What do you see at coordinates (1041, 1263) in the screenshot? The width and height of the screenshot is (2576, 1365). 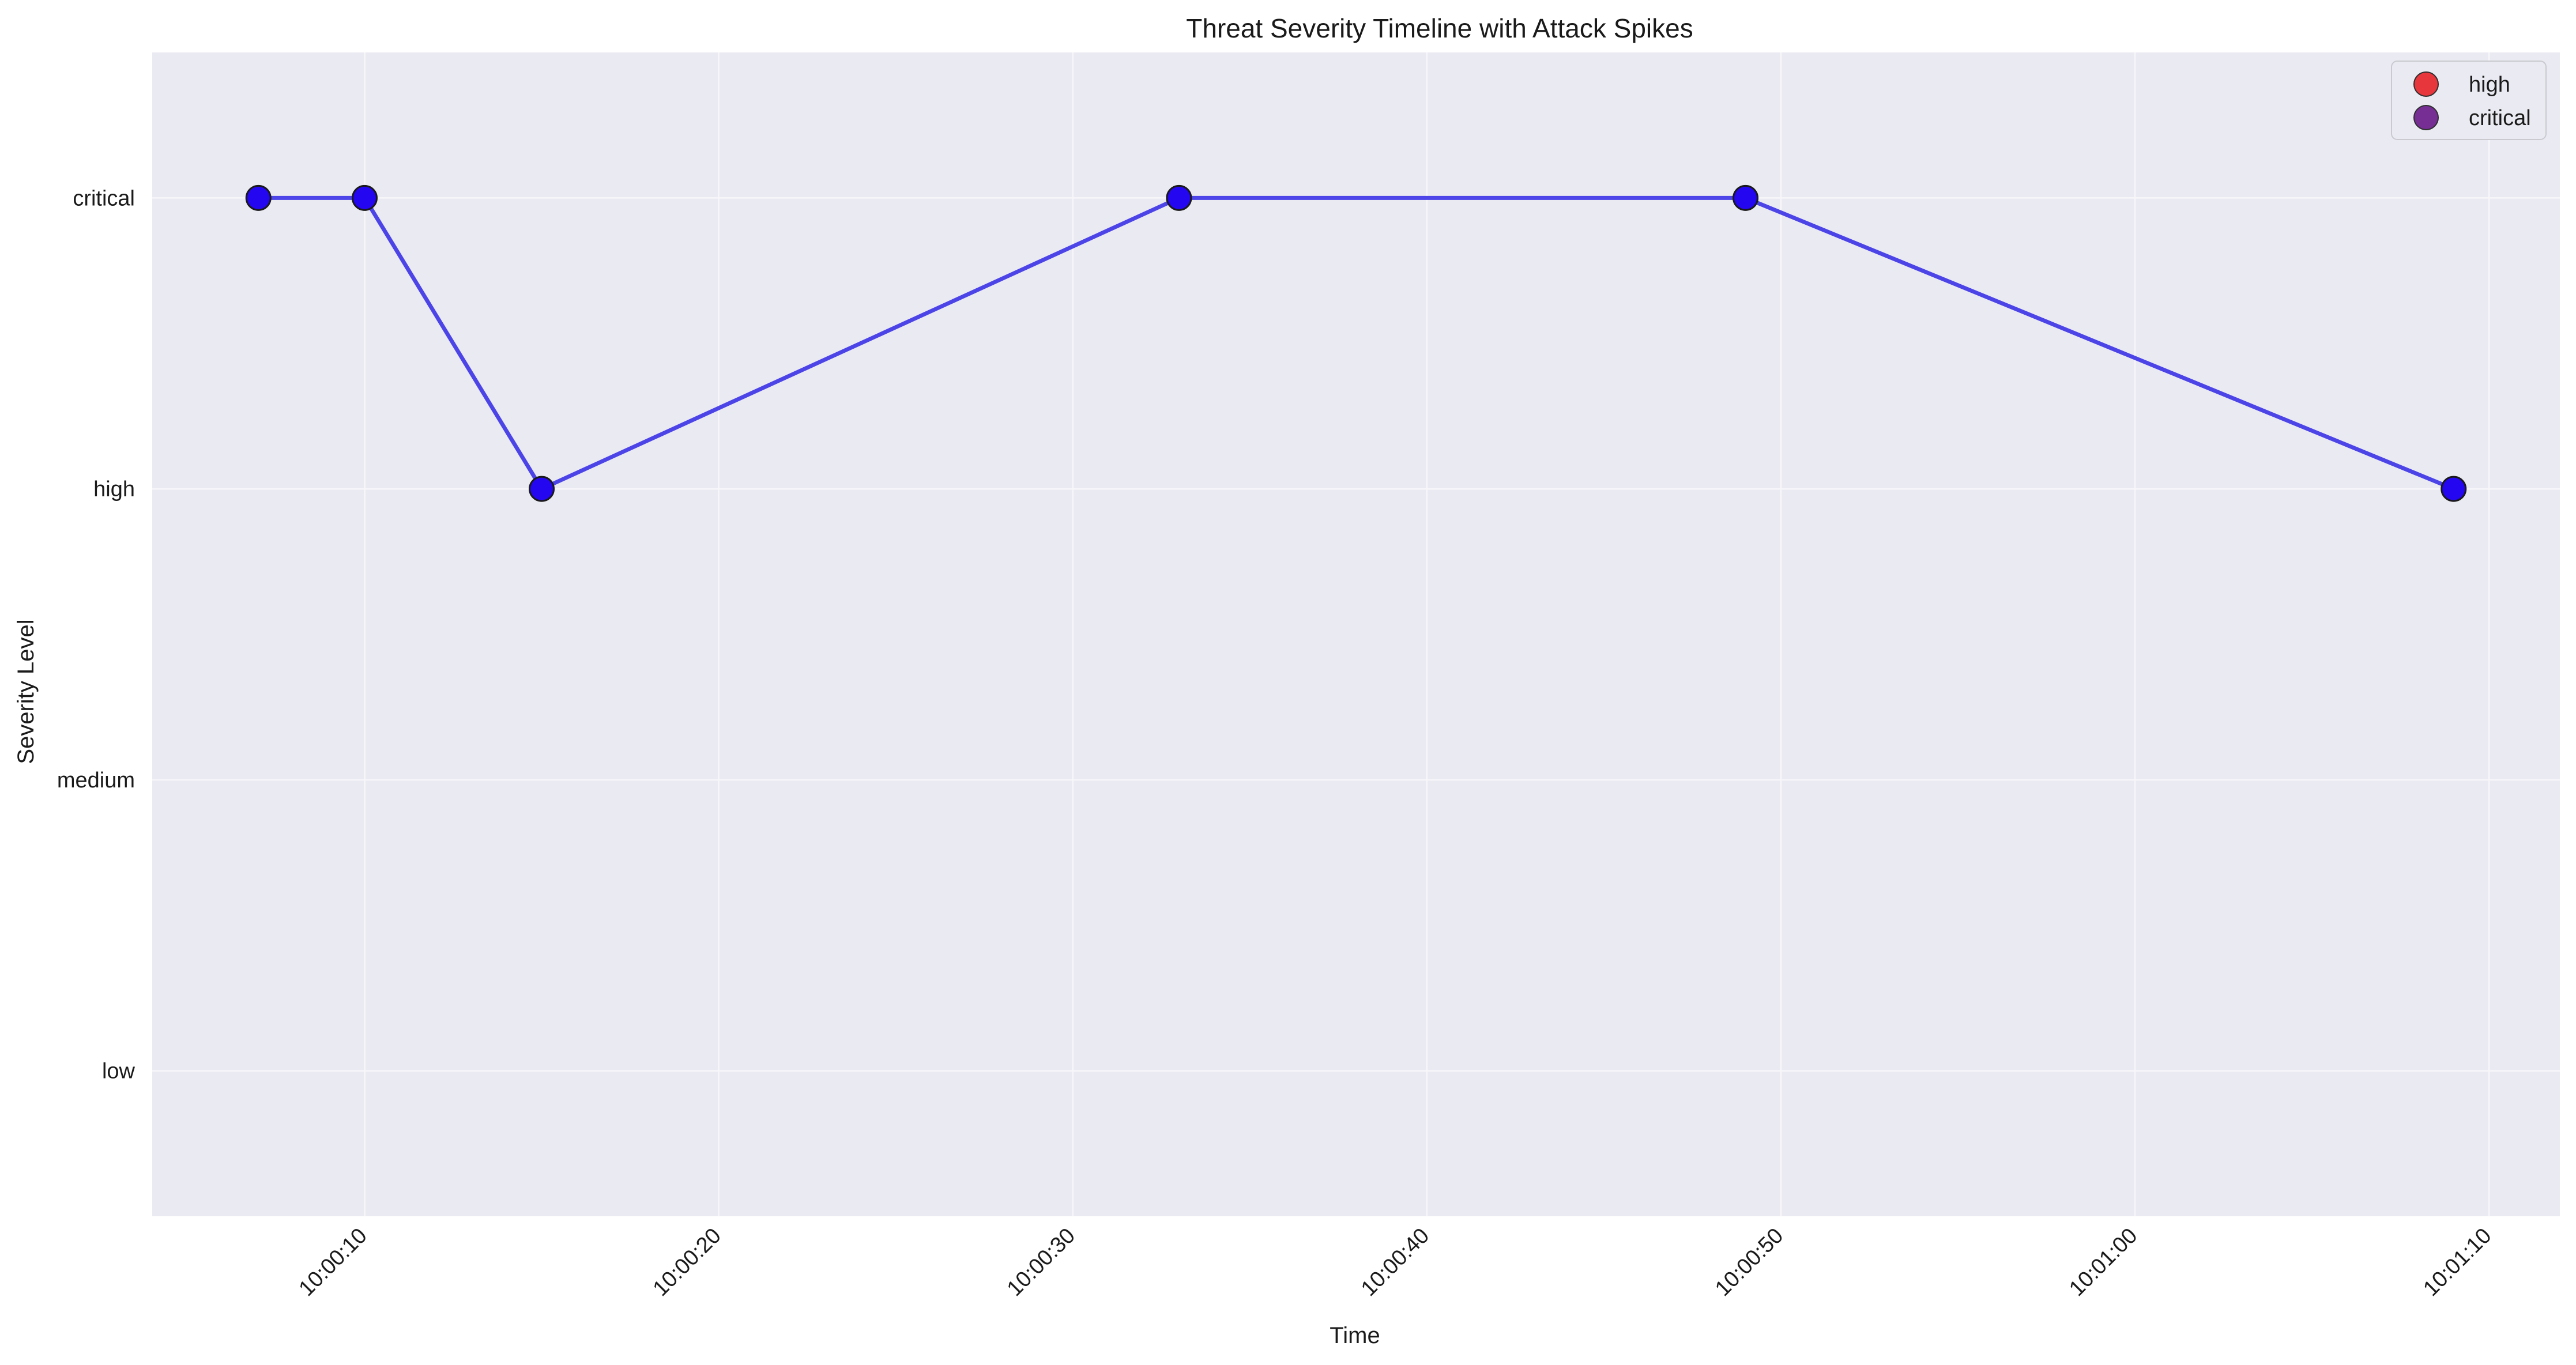 I see `x-tick-label: 10:00:30` at bounding box center [1041, 1263].